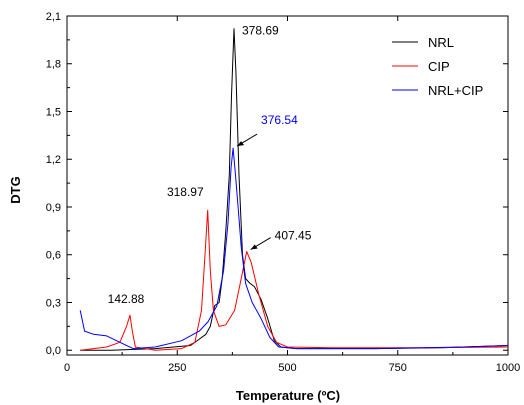 The image size is (524, 405). What do you see at coordinates (455, 90) in the screenshot?
I see `legend-label: NRL+CIP` at bounding box center [455, 90].